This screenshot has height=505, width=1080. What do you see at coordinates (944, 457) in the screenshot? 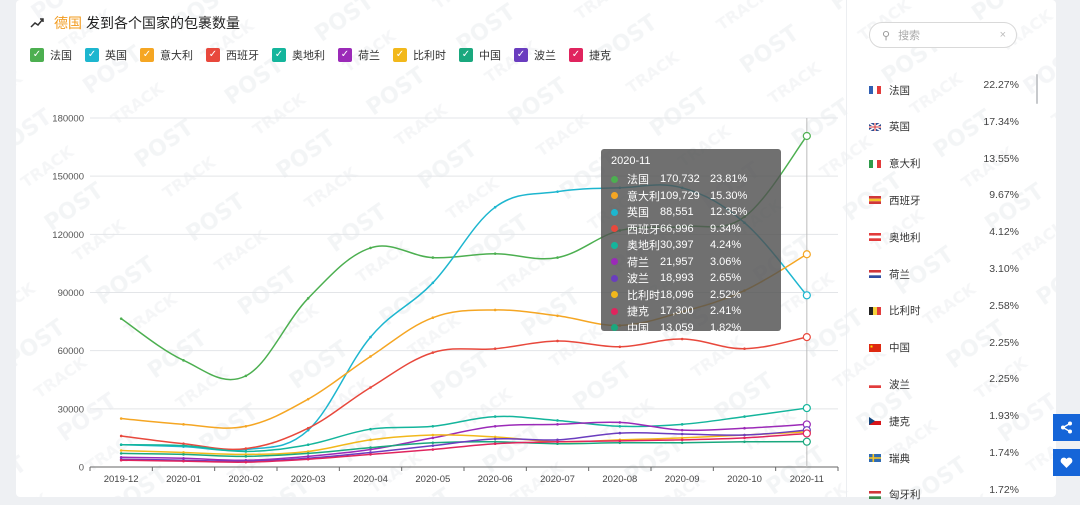
I see `country-item-瑞典: 瑞典 1.74%` at bounding box center [944, 457].